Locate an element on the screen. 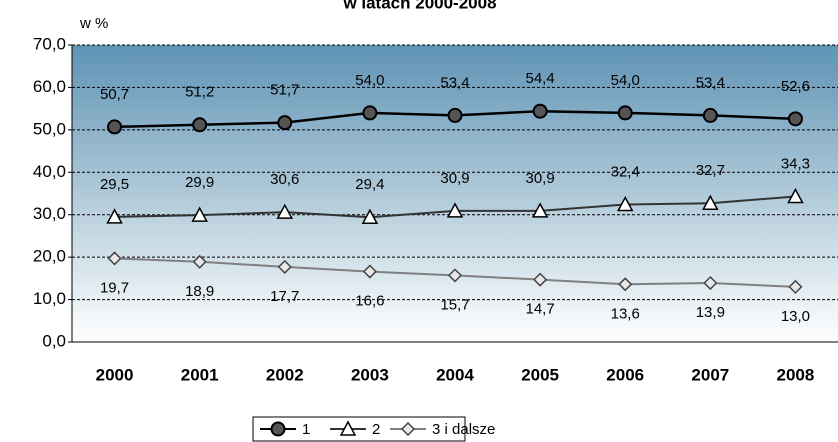 Image resolution: width=838 pixels, height=442 pixels. y-axis-label: w % is located at coordinates (93, 23).